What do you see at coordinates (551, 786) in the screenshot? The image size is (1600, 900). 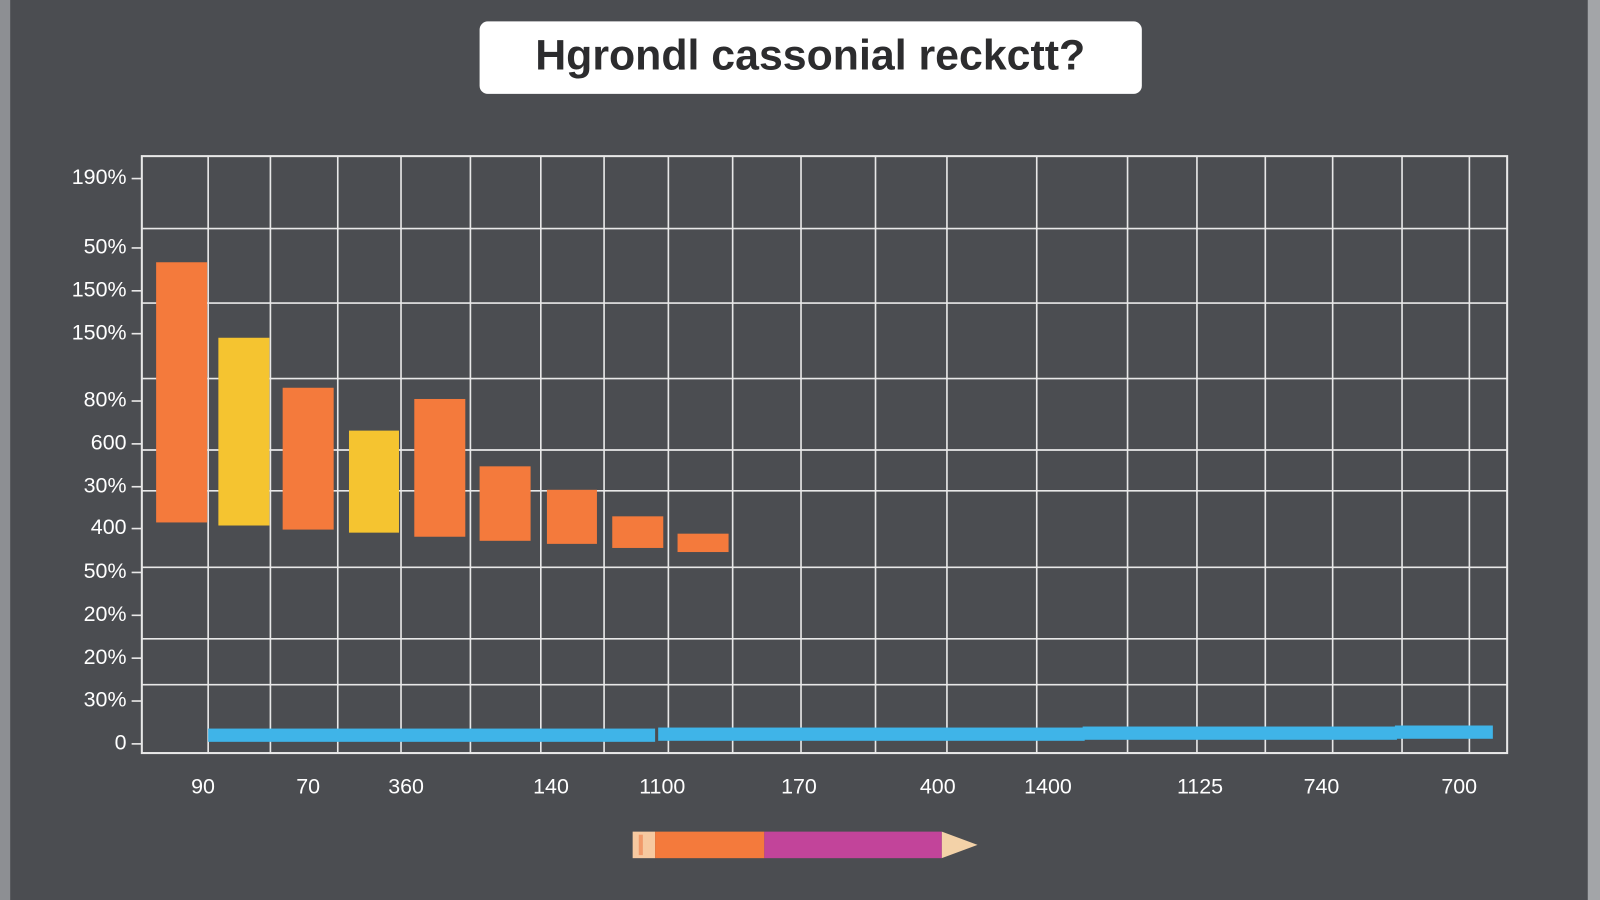 I see `x-axis-label: 140` at bounding box center [551, 786].